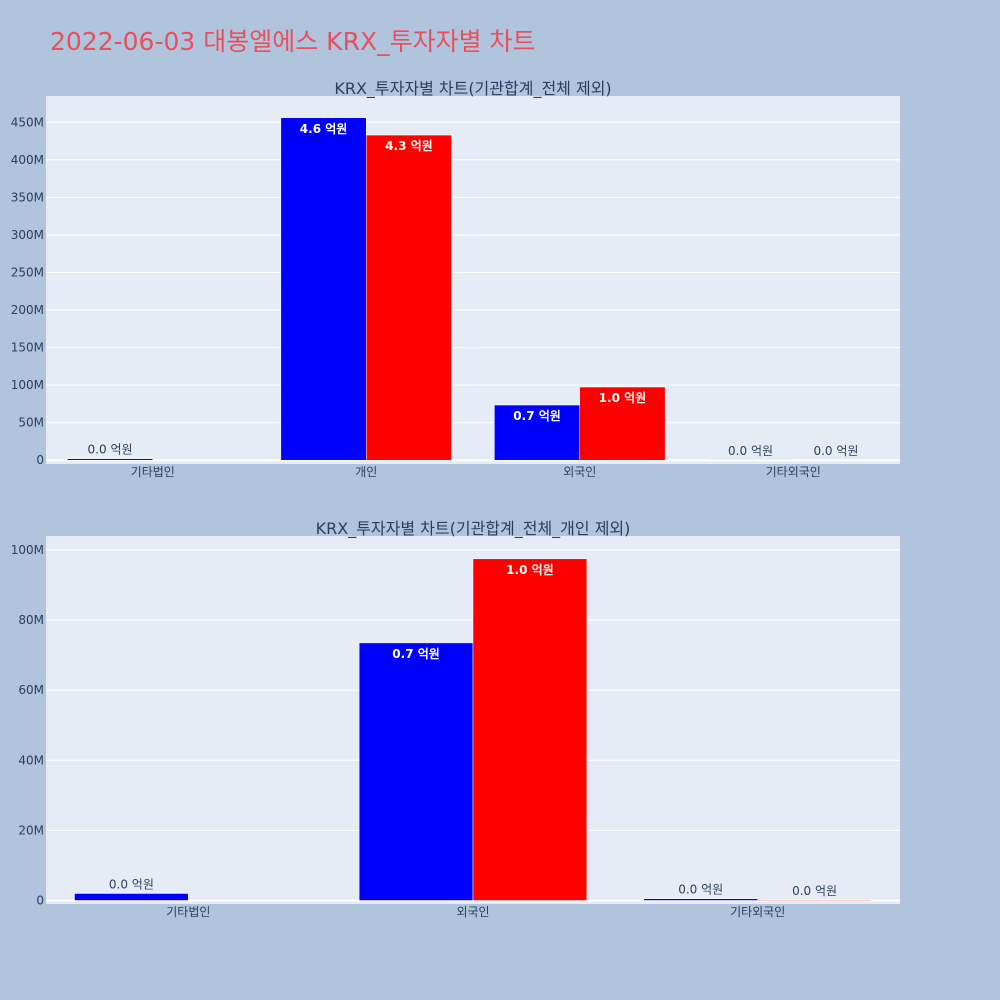  I want to click on y-tick-label: 400M, so click(27, 160).